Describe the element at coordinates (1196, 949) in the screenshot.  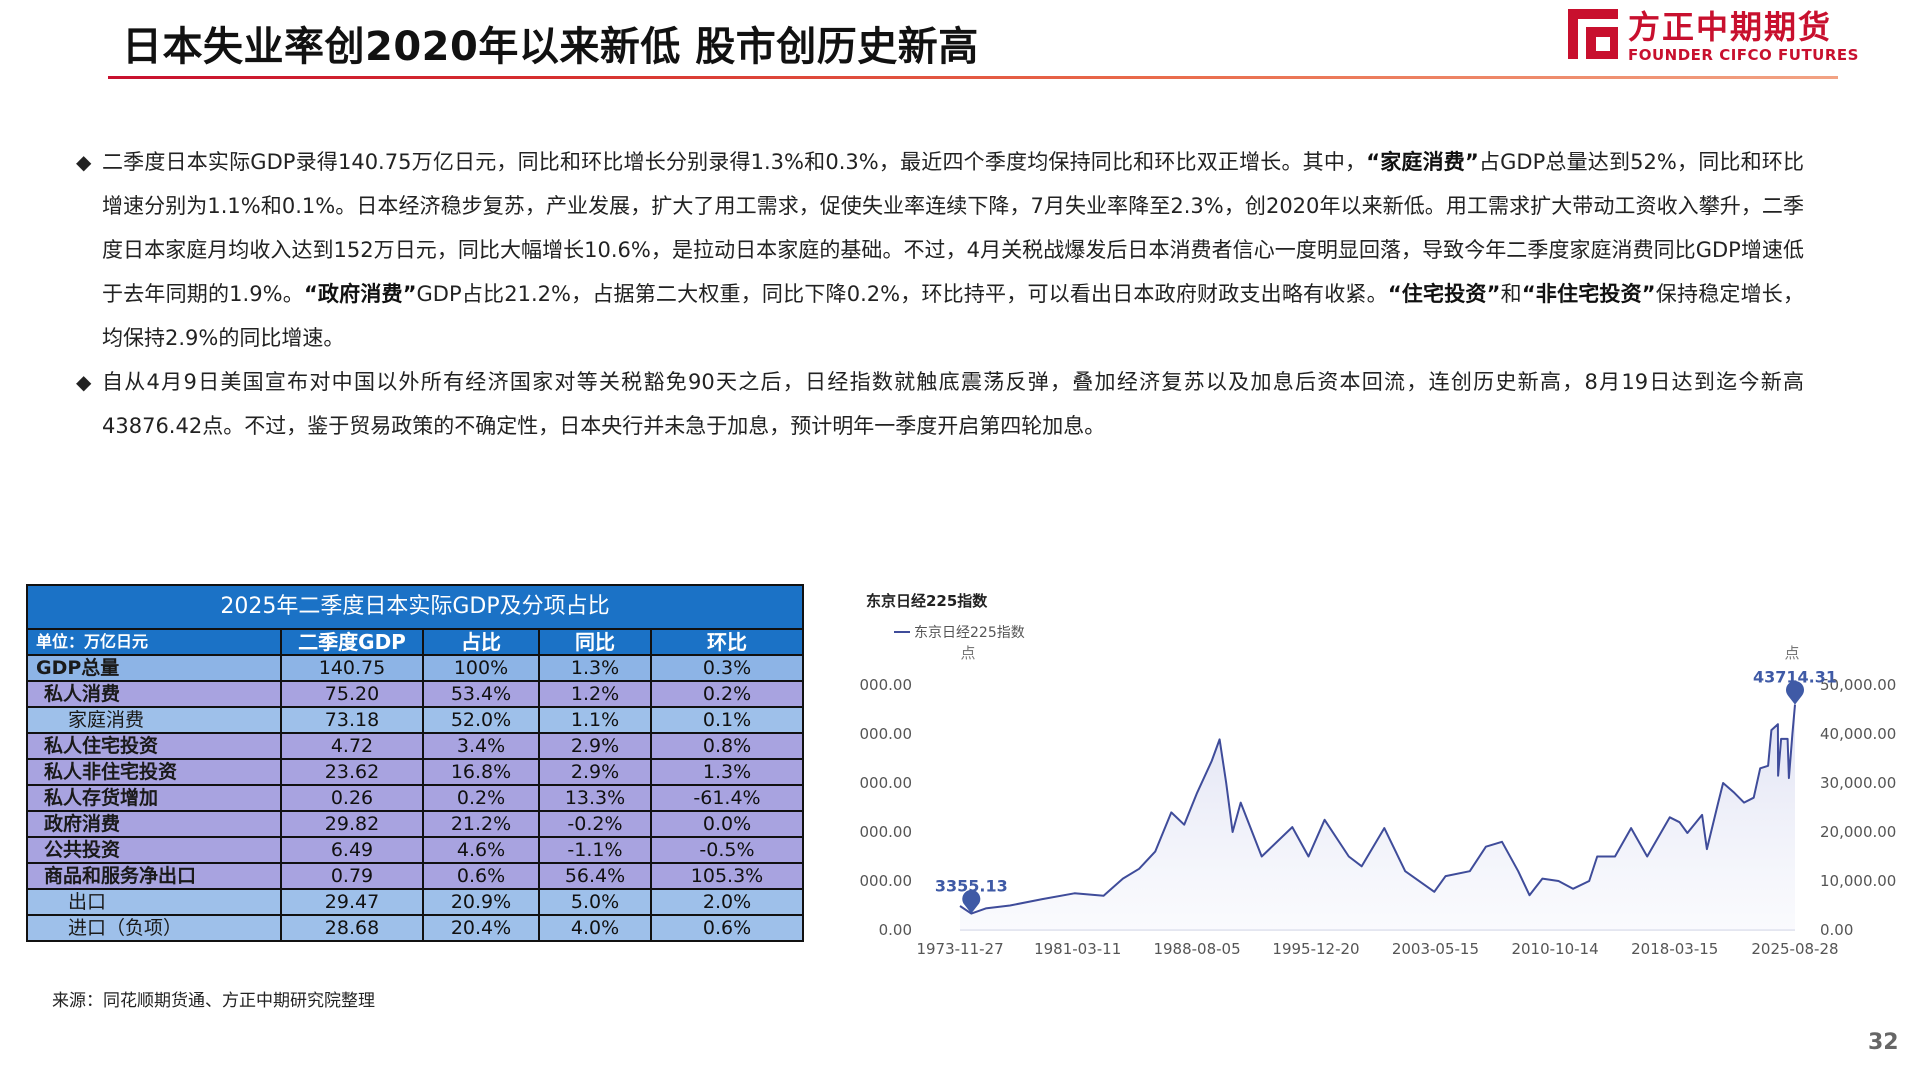
I see `x-tick-label: 1988-08-05` at that location.